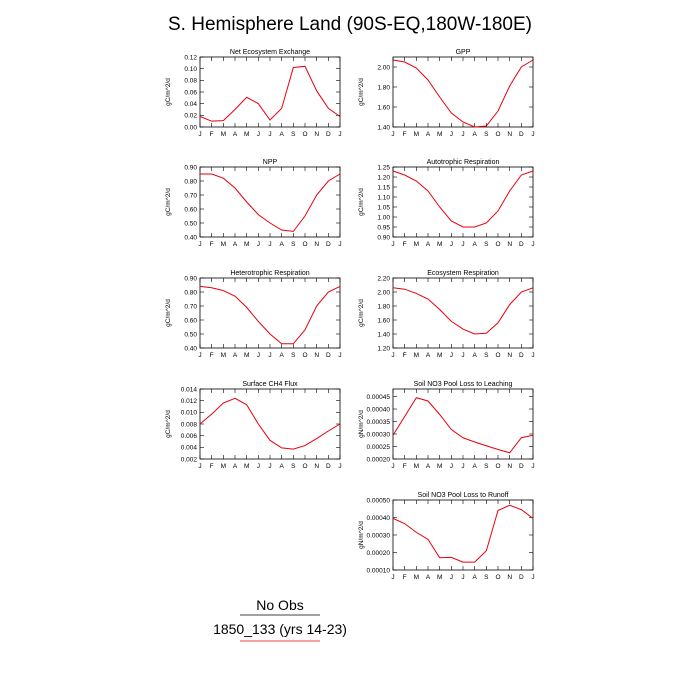 Image resolution: width=700 pixels, height=700 pixels. Describe the element at coordinates (392, 134) in the screenshot. I see `x-tick-label-gpp-0: J` at that location.